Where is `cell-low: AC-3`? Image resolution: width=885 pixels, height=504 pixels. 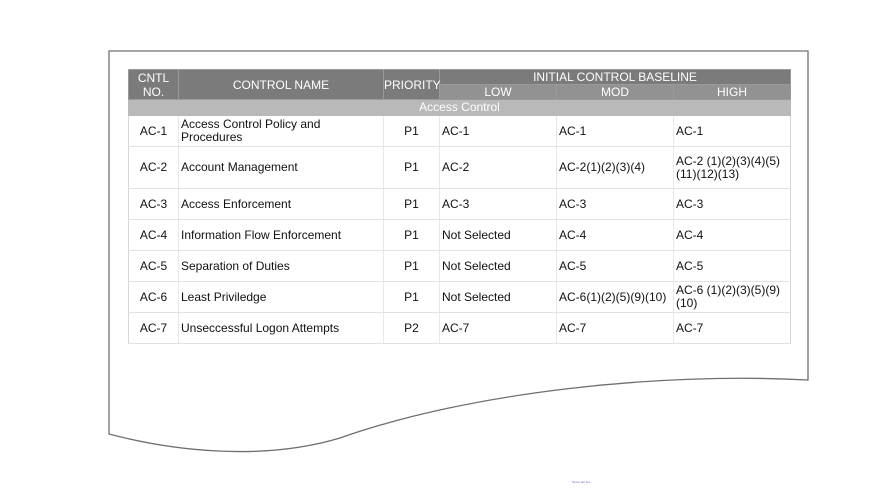
cell-low: AC-3 is located at coordinates (498, 204).